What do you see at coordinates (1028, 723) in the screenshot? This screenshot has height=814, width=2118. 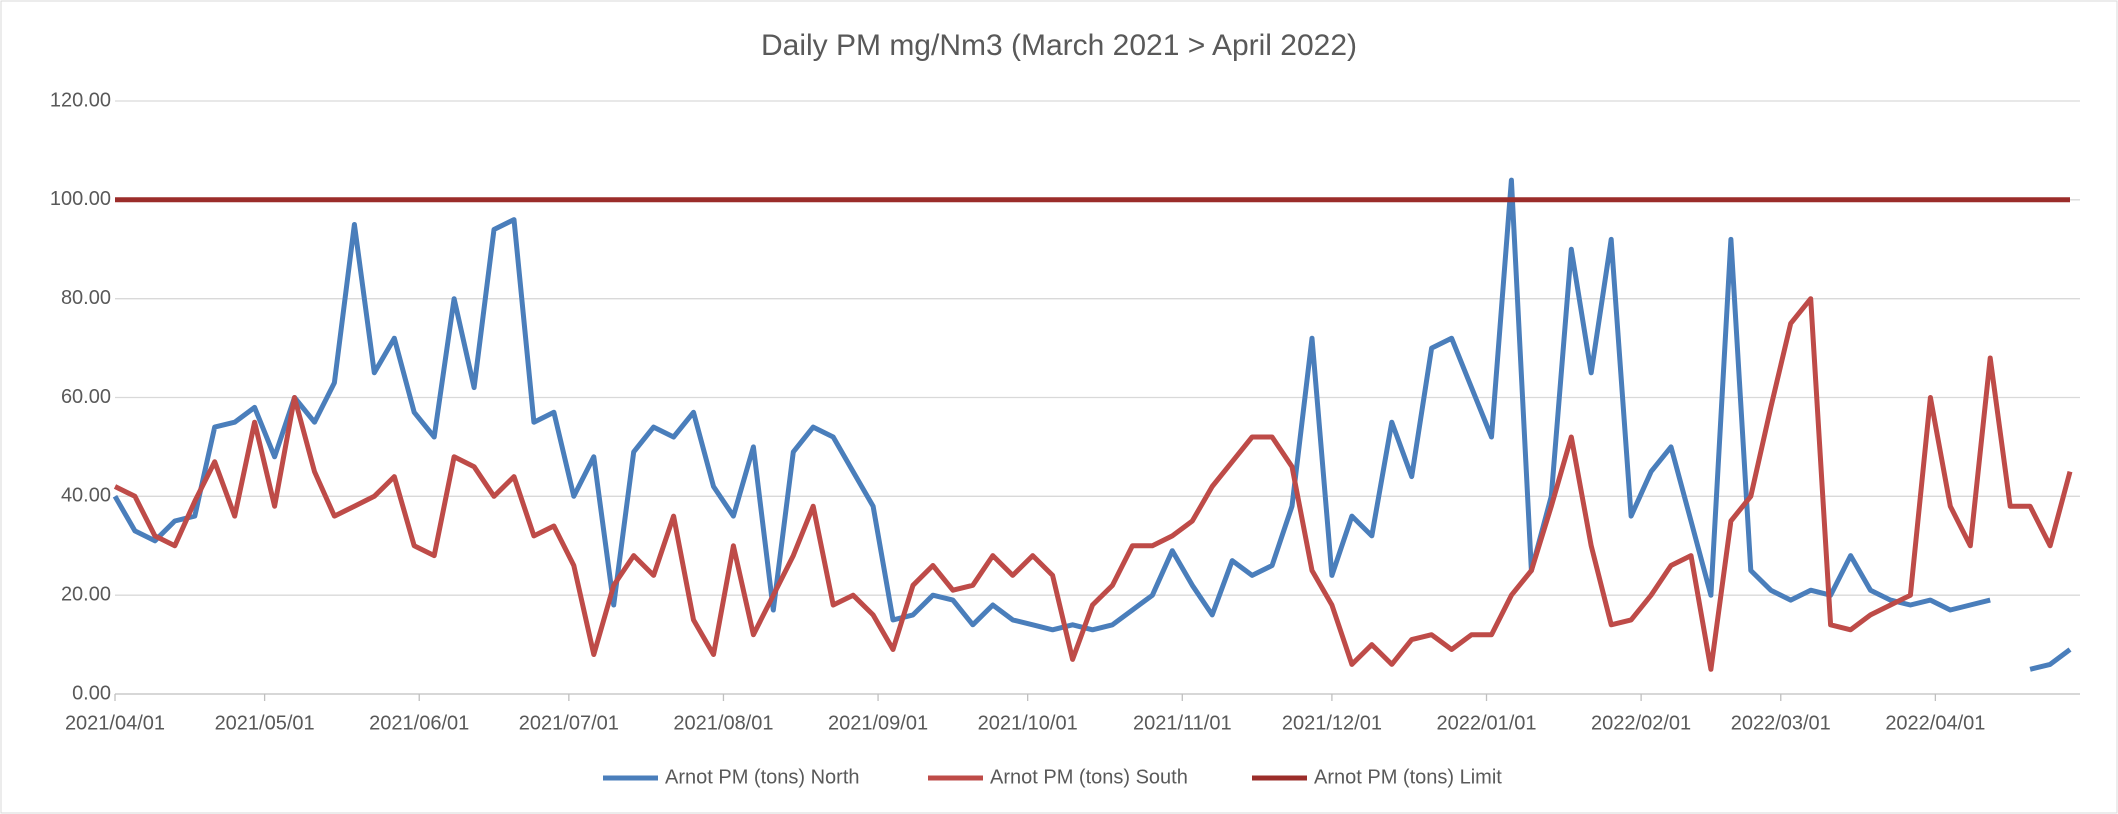 I see `x-tick-label: 2021/10/01` at bounding box center [1028, 723].